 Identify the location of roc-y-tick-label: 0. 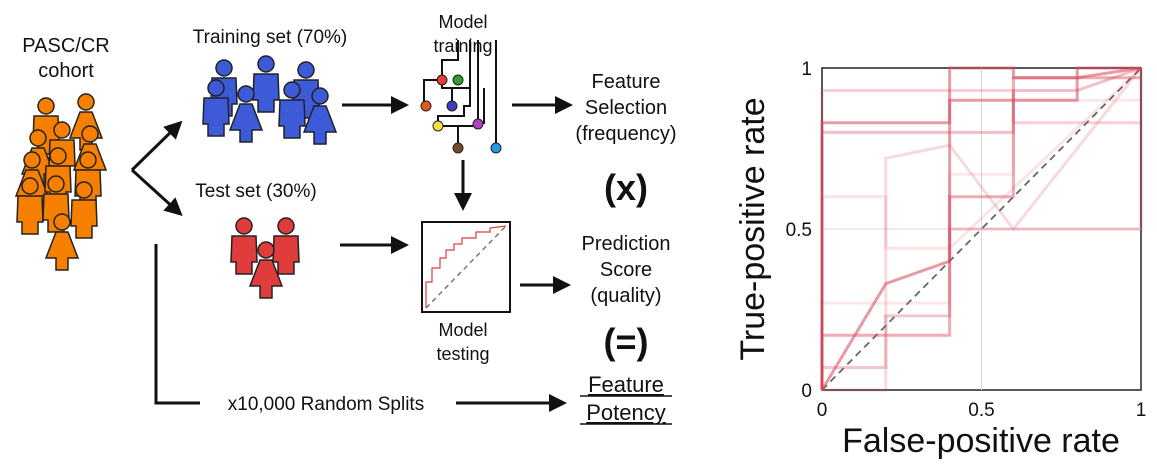
(806, 391).